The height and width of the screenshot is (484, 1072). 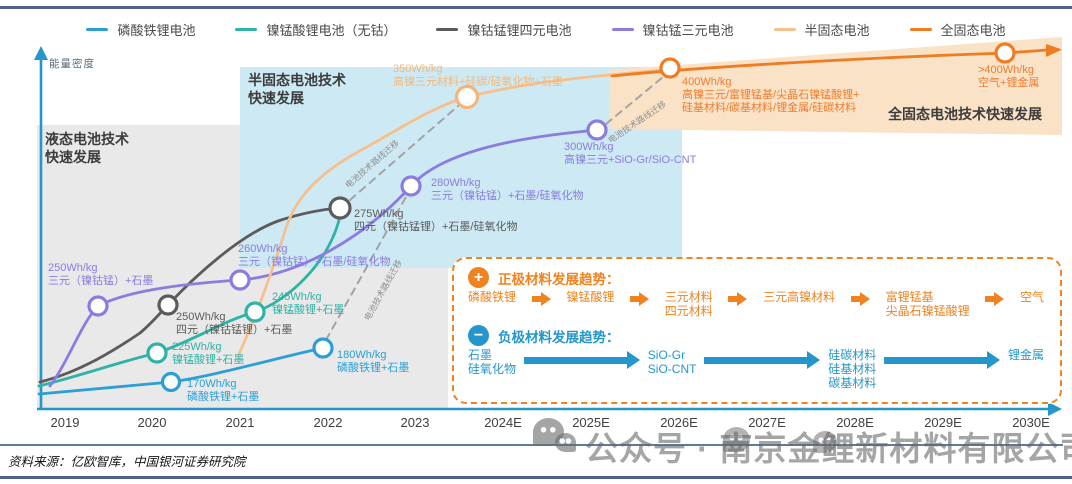 I want to click on flow-step: SiO-Gr SiO-CNT, so click(x=672, y=362).